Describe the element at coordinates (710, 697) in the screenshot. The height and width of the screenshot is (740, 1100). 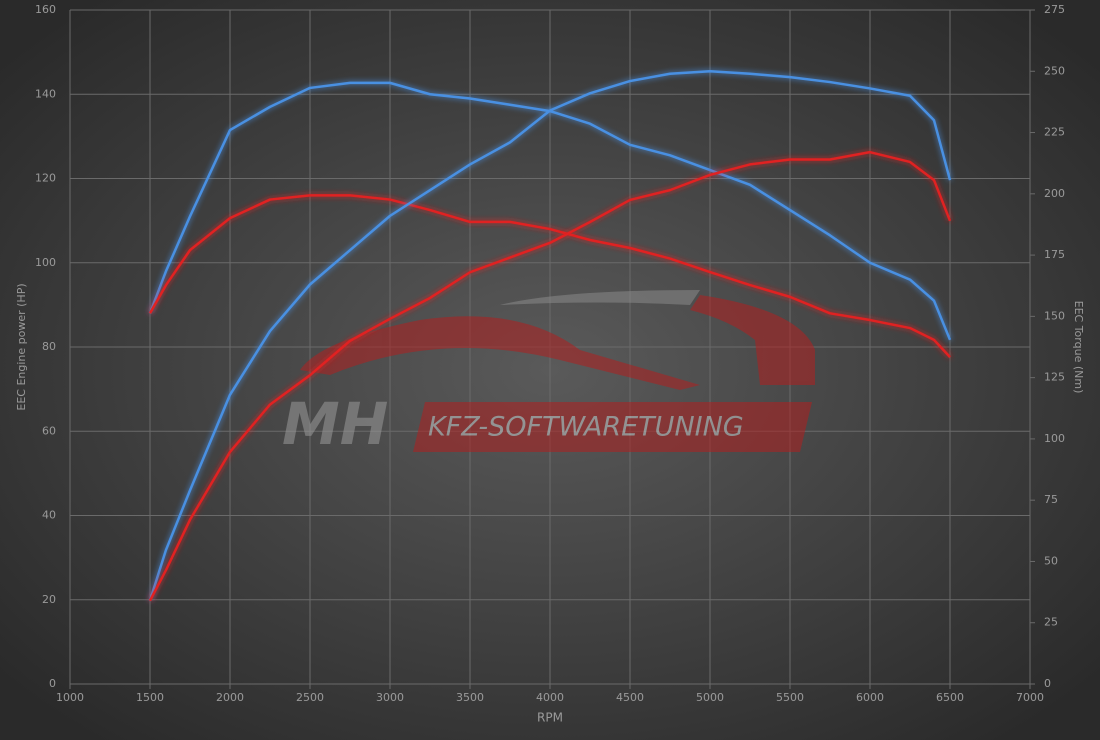
I see `x-tick-label: 5000` at that location.